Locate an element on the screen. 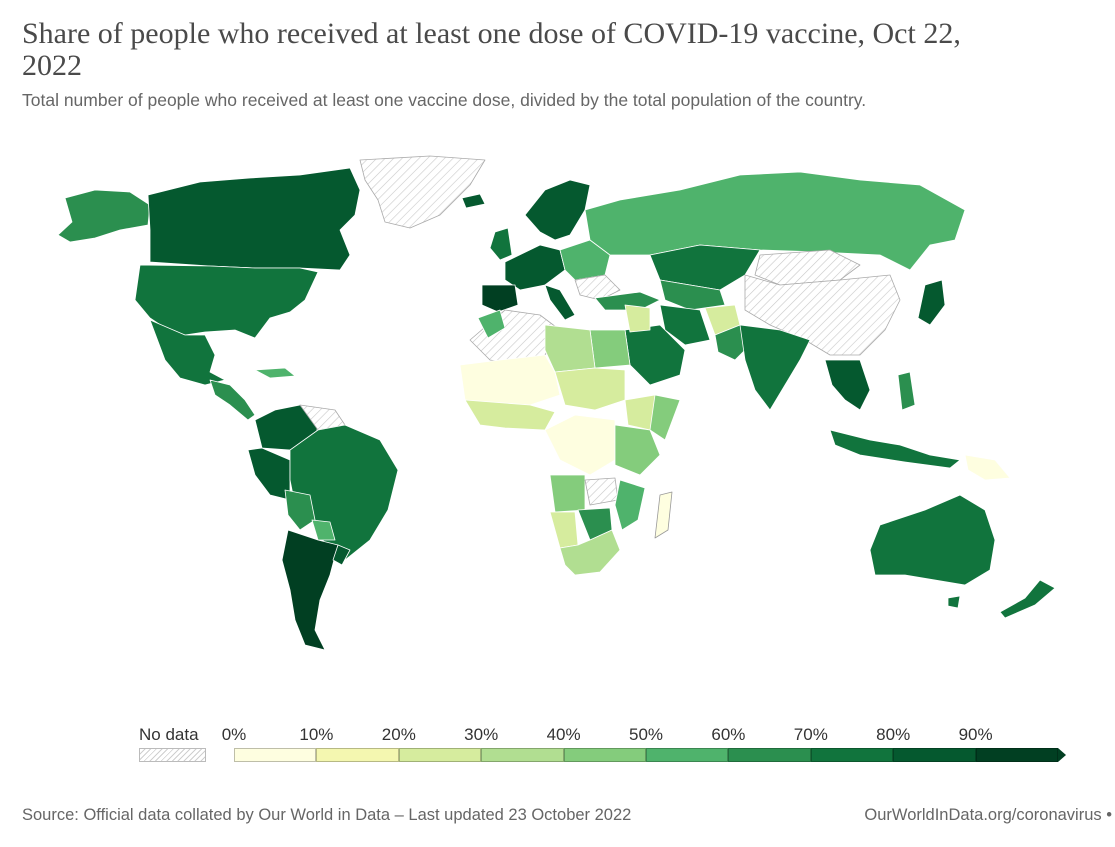 This screenshot has width=1115, height=847. country-zambia is located at coordinates (601, 491).